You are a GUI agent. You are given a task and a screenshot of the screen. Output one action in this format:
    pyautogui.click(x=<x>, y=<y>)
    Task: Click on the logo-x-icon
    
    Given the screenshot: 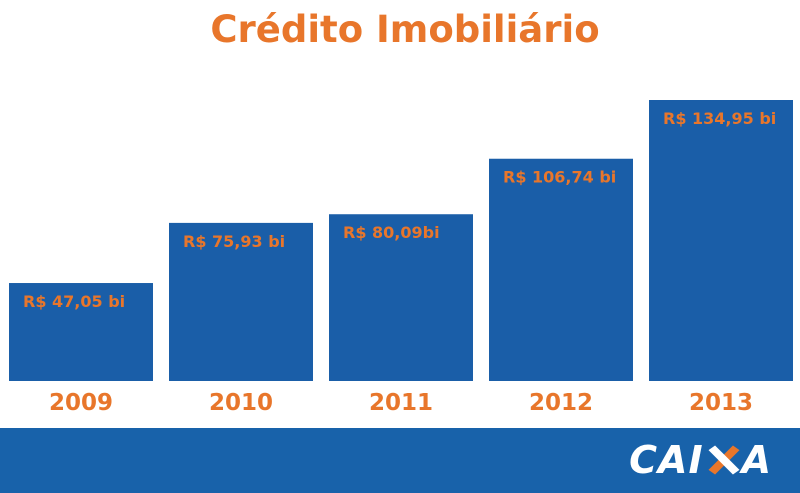 What is the action you would take?
    pyautogui.click(x=723, y=460)
    